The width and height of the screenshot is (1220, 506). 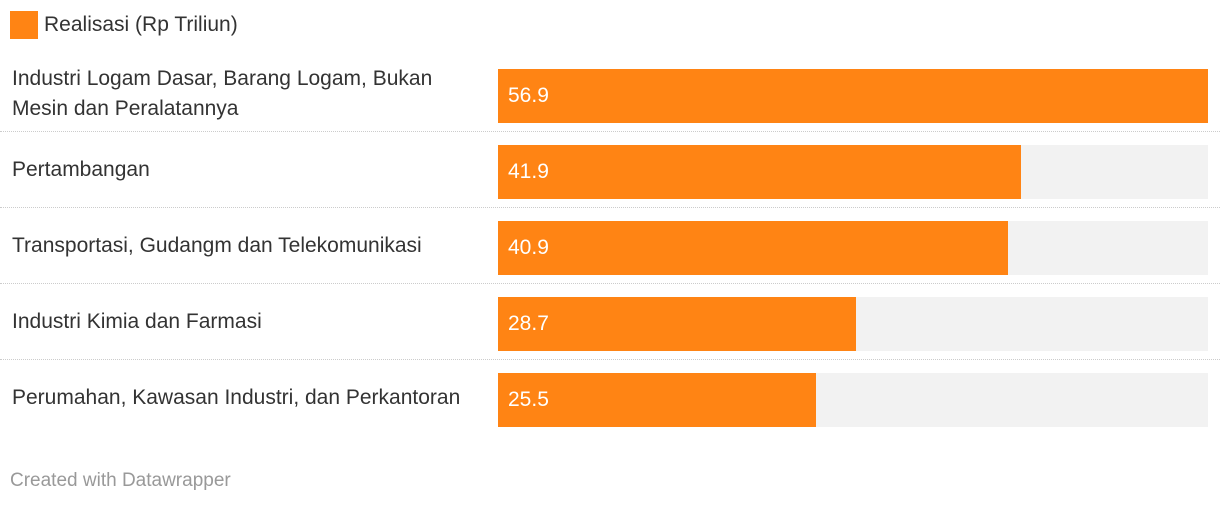 What do you see at coordinates (120, 480) in the screenshot?
I see `footer-credit: Created with Datawrapper` at bounding box center [120, 480].